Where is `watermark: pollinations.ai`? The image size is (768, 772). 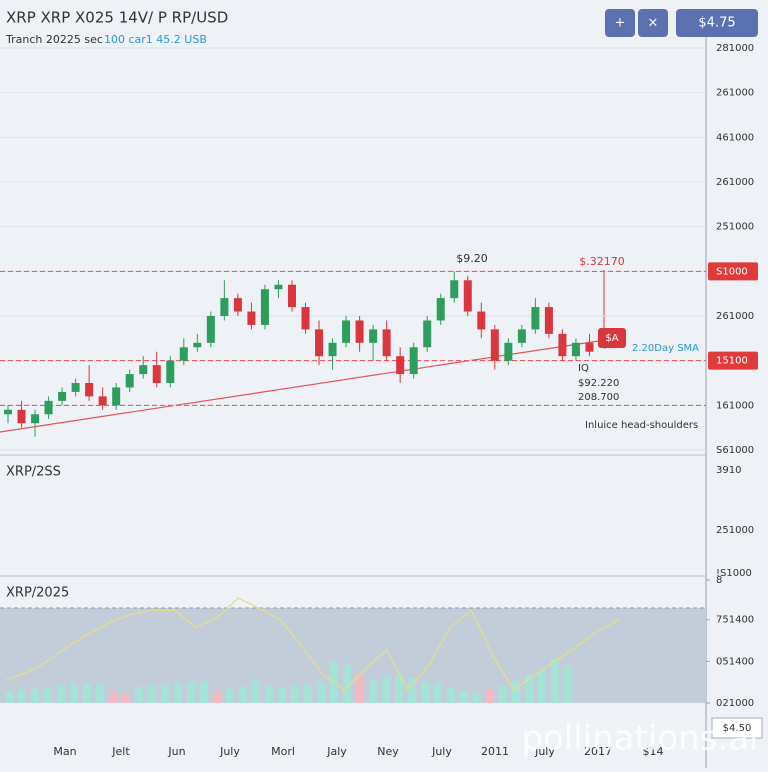 watermark: pollinations.ai is located at coordinates (639, 739).